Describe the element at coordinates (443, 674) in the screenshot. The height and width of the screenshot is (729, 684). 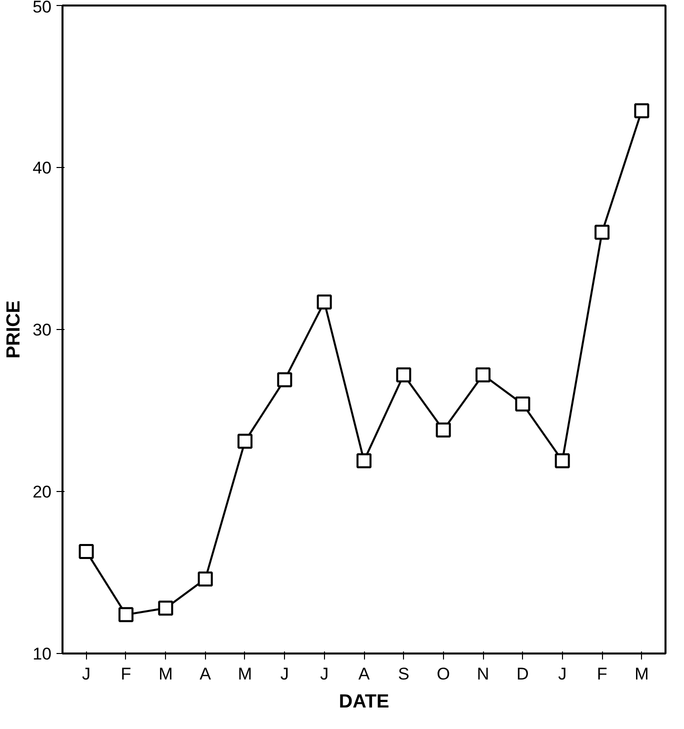
I see `x-tick-label: O` at that location.